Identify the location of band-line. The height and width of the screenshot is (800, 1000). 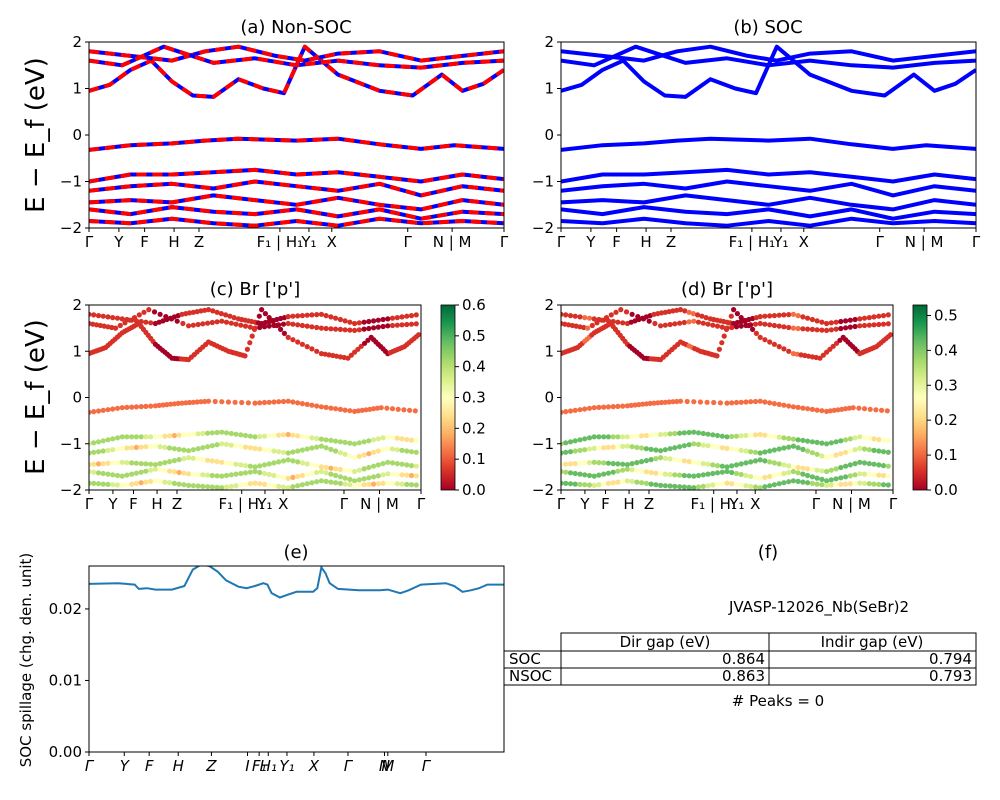
(768, 175).